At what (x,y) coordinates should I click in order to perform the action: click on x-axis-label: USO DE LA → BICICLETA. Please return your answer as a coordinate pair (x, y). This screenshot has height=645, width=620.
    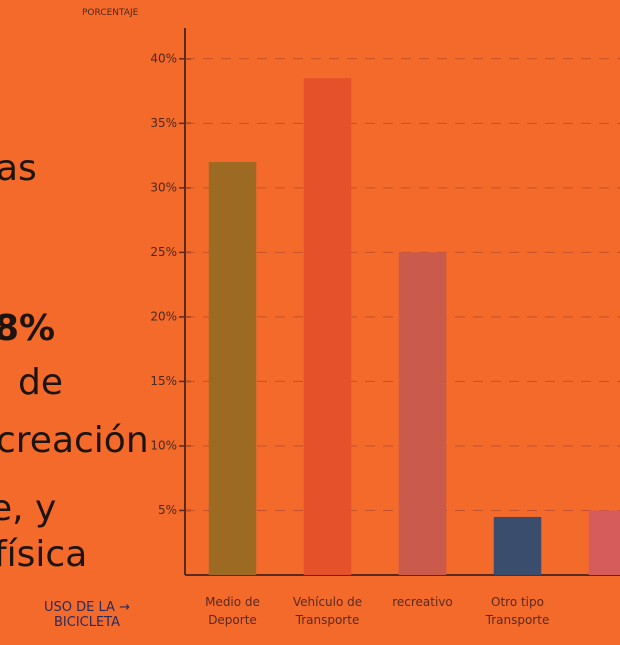
    Looking at the image, I should click on (87, 615).